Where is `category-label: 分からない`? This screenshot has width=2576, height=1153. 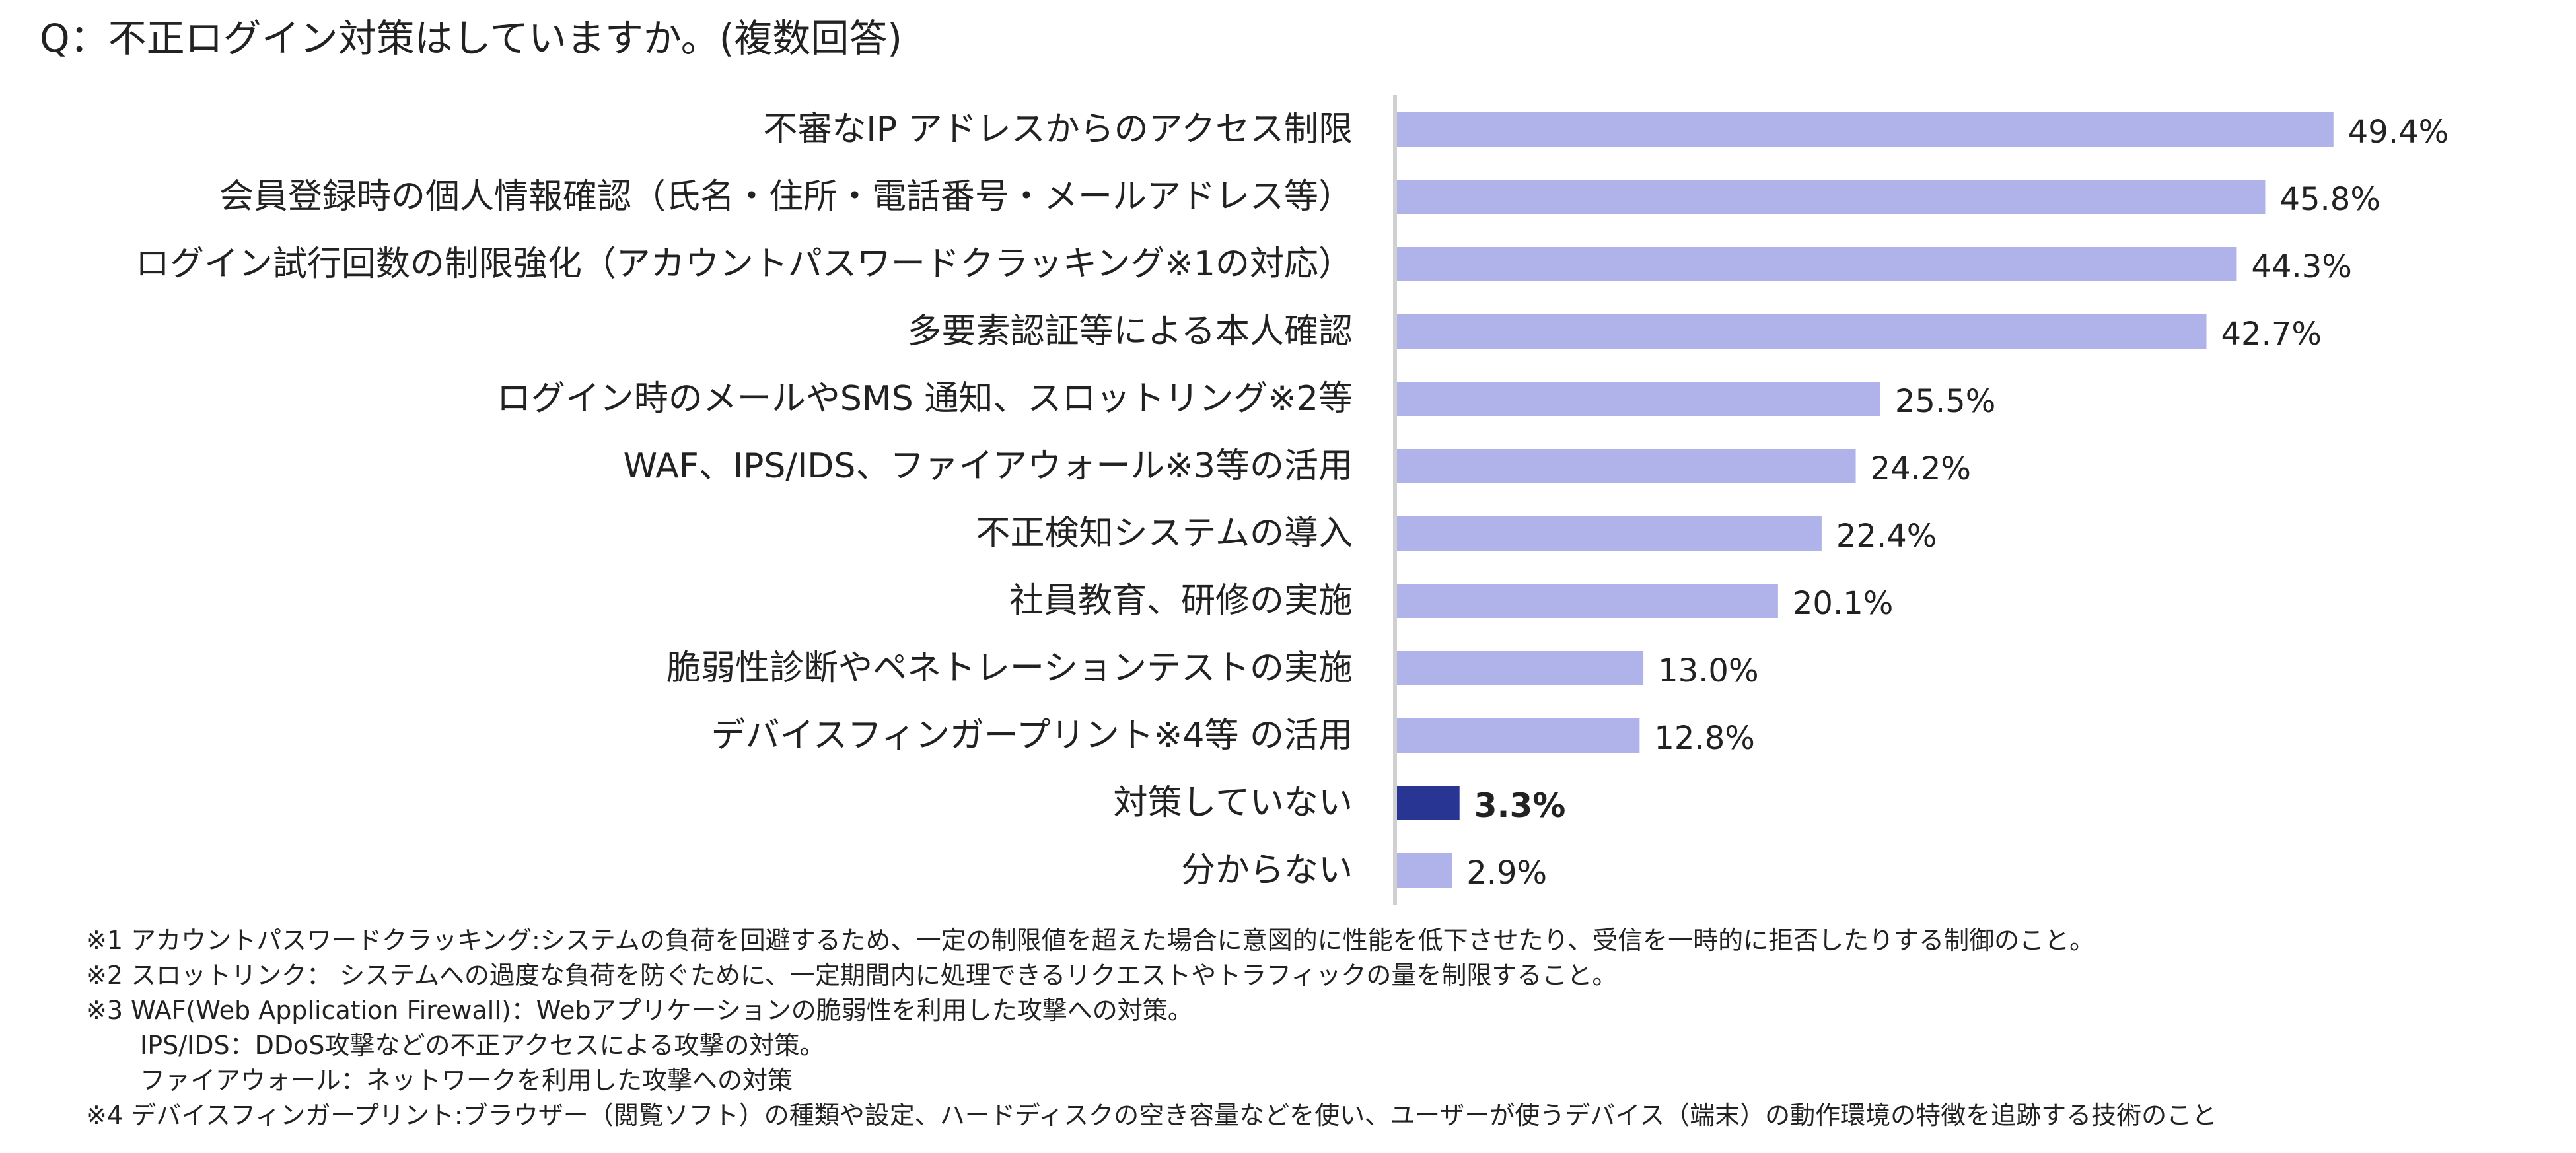
category-label: 分からない is located at coordinates (1267, 870).